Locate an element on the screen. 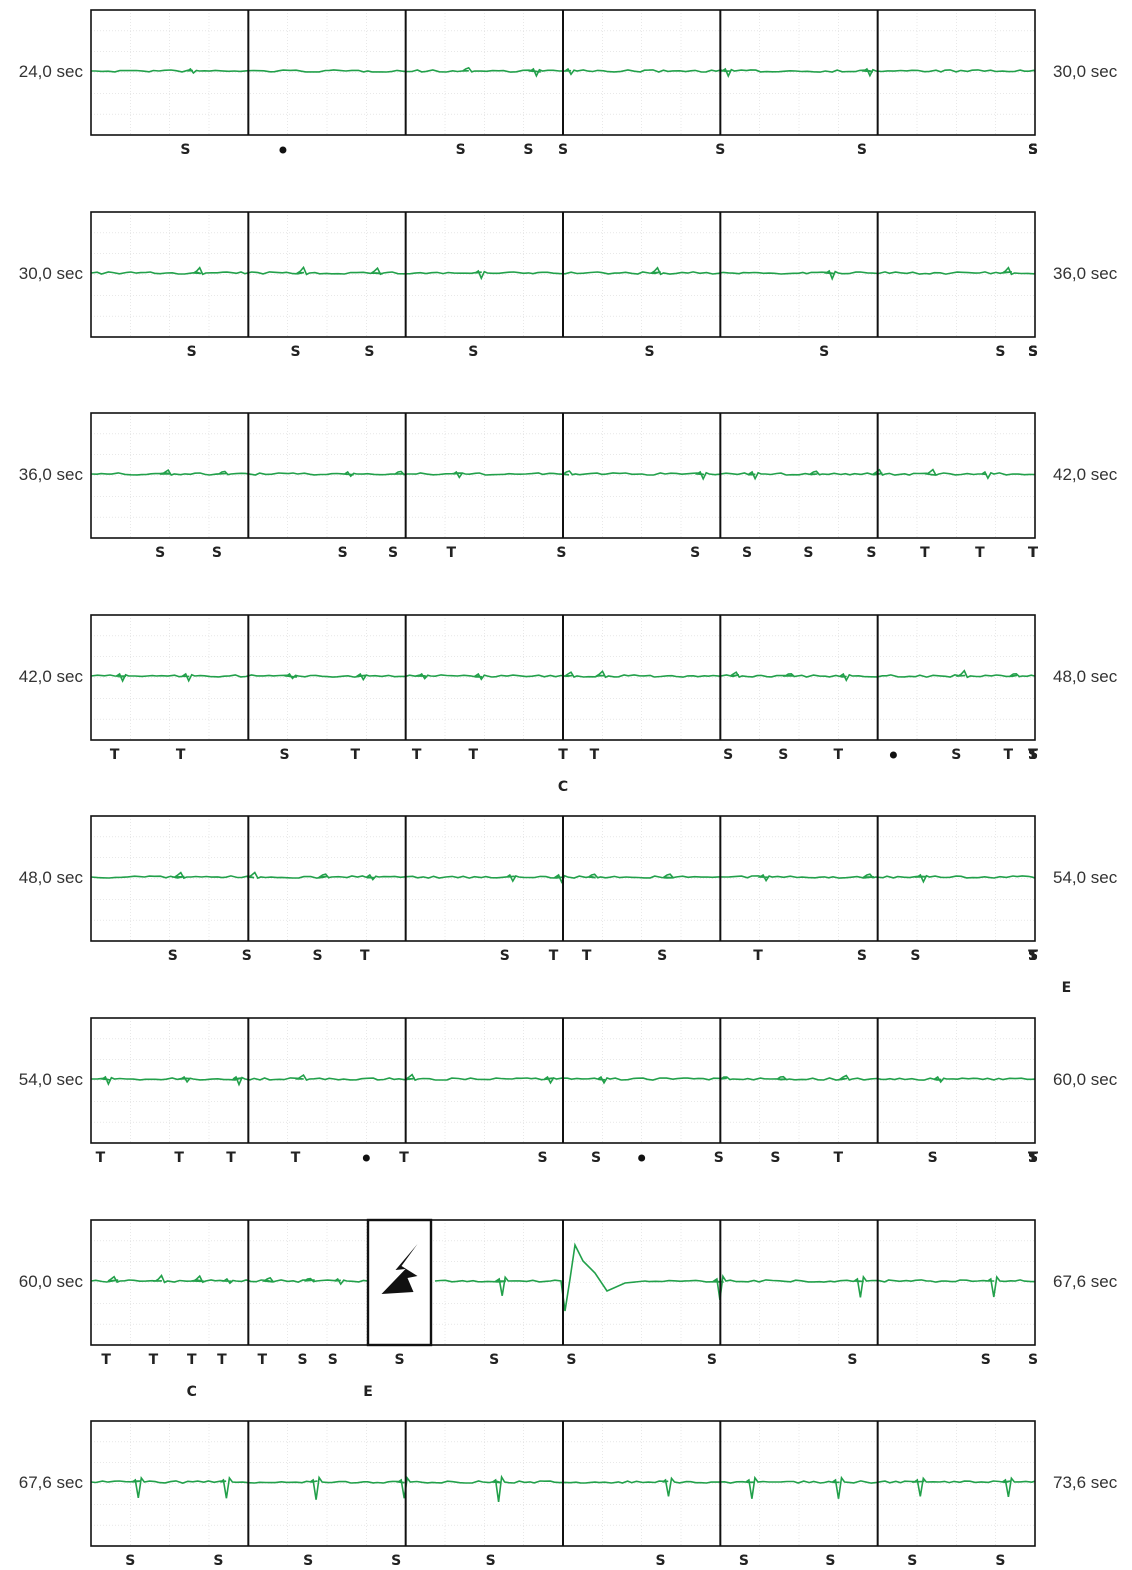 This screenshot has height=1570, width=1132. strip-start-time: 48,0 sec is located at coordinates (51, 877).